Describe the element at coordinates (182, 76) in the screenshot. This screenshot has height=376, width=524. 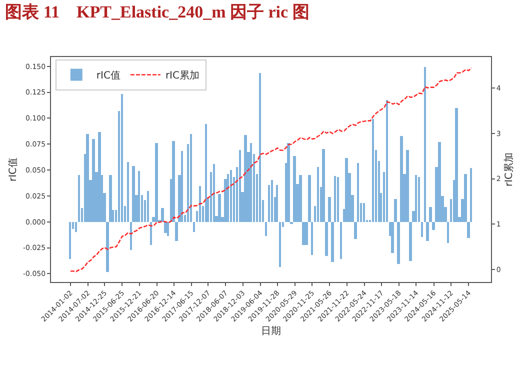
I see `legend-label: rIC累加` at that location.